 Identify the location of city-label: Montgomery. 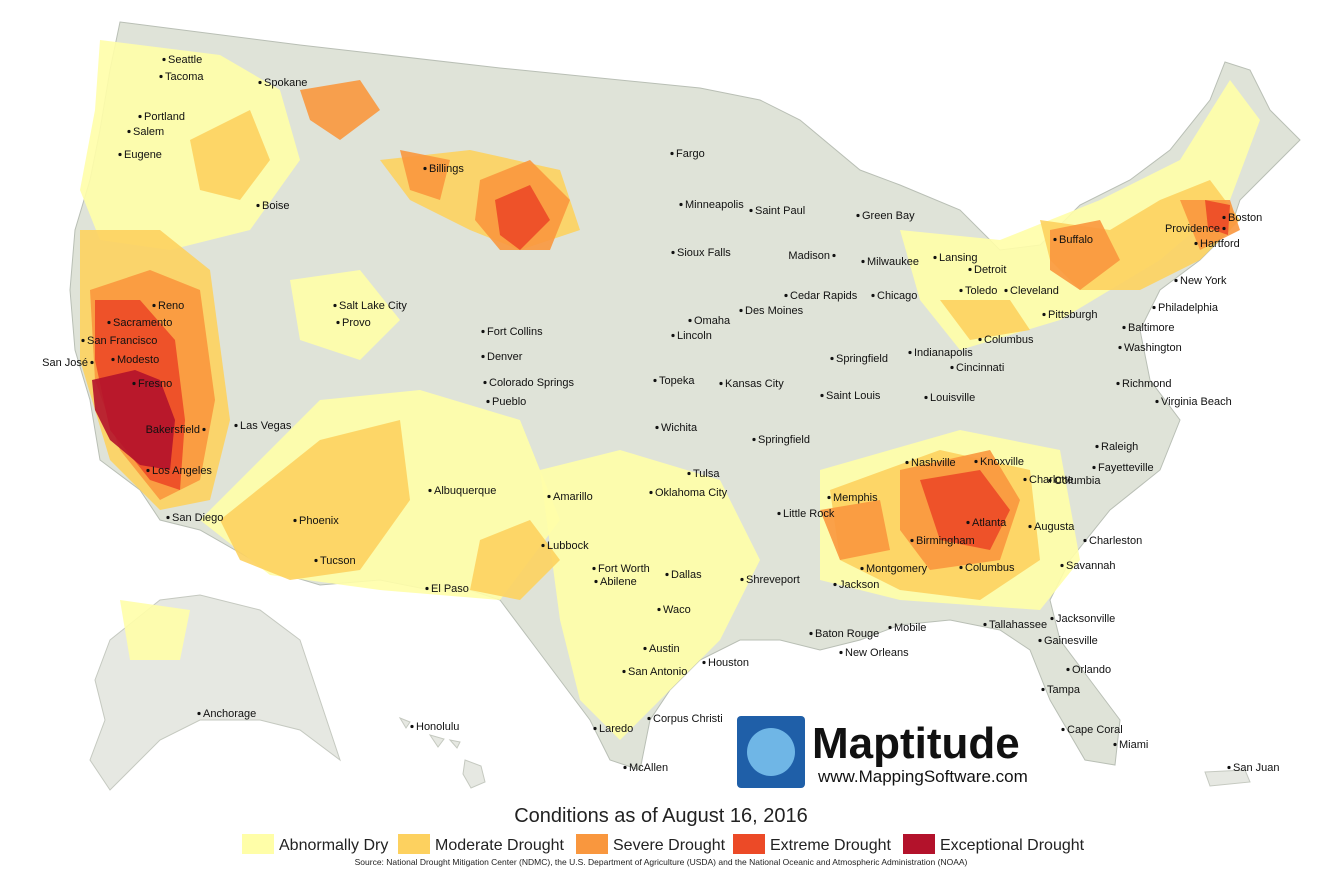
(897, 569).